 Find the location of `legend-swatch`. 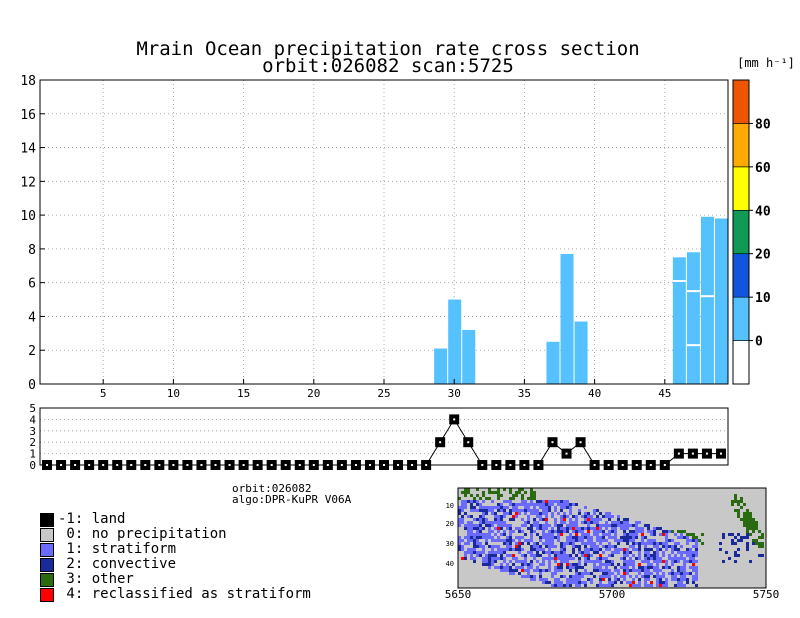

legend-swatch is located at coordinates (47, 579).